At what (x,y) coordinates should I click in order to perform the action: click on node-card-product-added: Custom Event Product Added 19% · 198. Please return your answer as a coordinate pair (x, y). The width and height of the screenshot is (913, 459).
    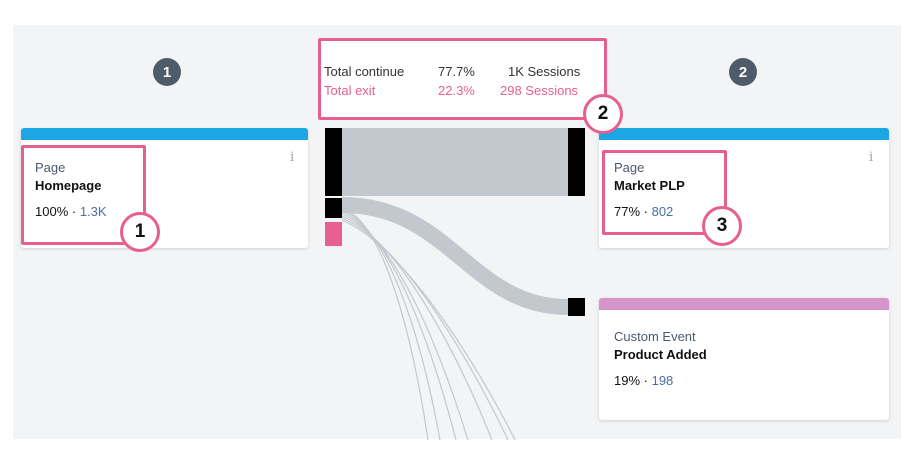
    Looking at the image, I should click on (744, 359).